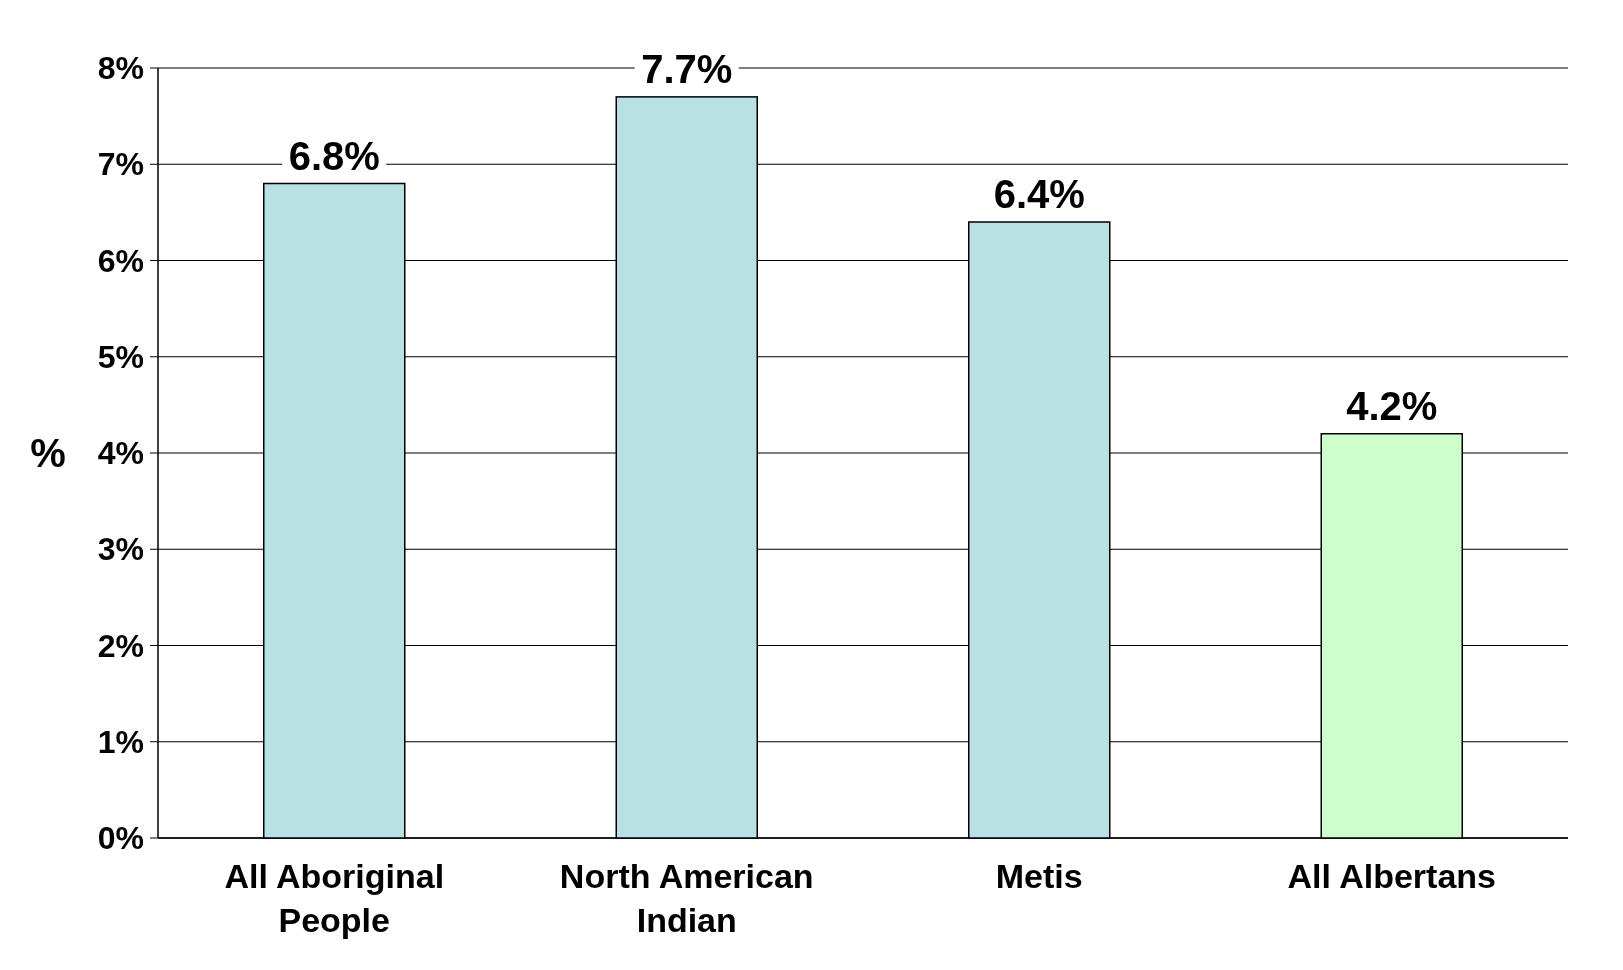  Describe the element at coordinates (120, 645) in the screenshot. I see `y-tick-label: 2%` at that location.